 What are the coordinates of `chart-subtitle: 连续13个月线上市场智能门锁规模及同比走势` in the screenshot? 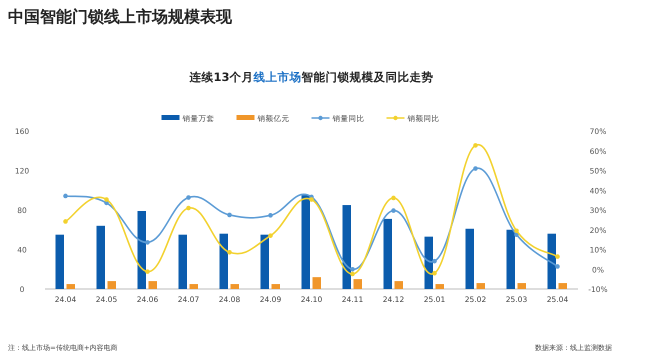 It's located at (311, 77).